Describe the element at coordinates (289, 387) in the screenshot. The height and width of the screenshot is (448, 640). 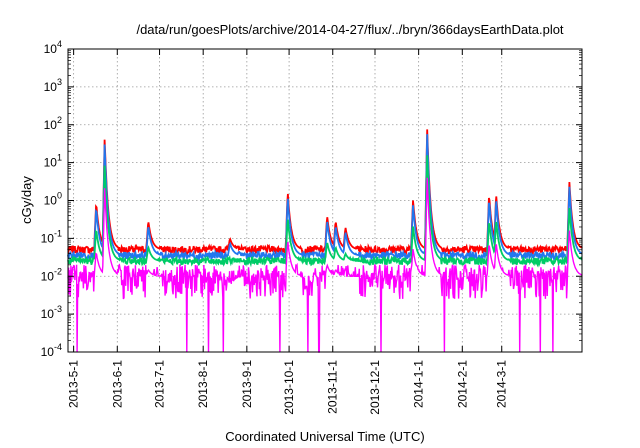
I see `x-tick-label: 2013-10-1` at that location.